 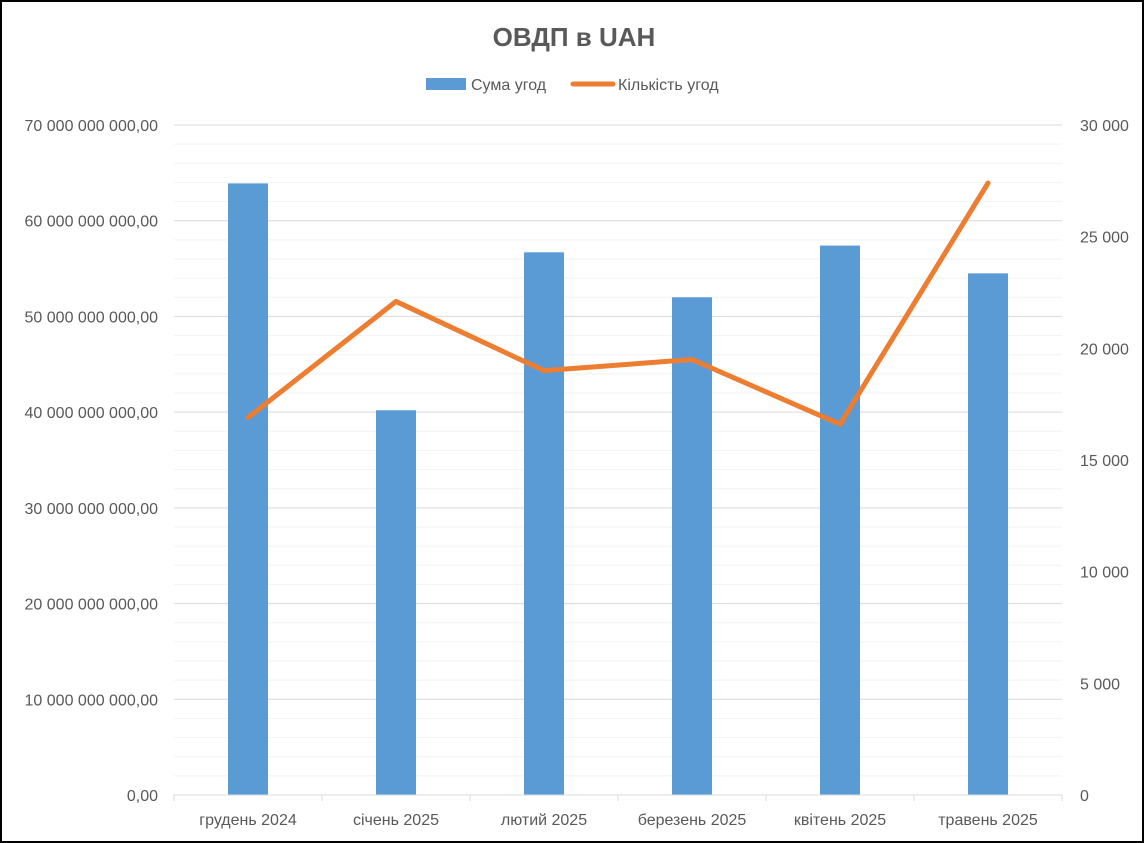 What do you see at coordinates (840, 820) in the screenshot?
I see `x-tick-label: квітень 2025` at bounding box center [840, 820].